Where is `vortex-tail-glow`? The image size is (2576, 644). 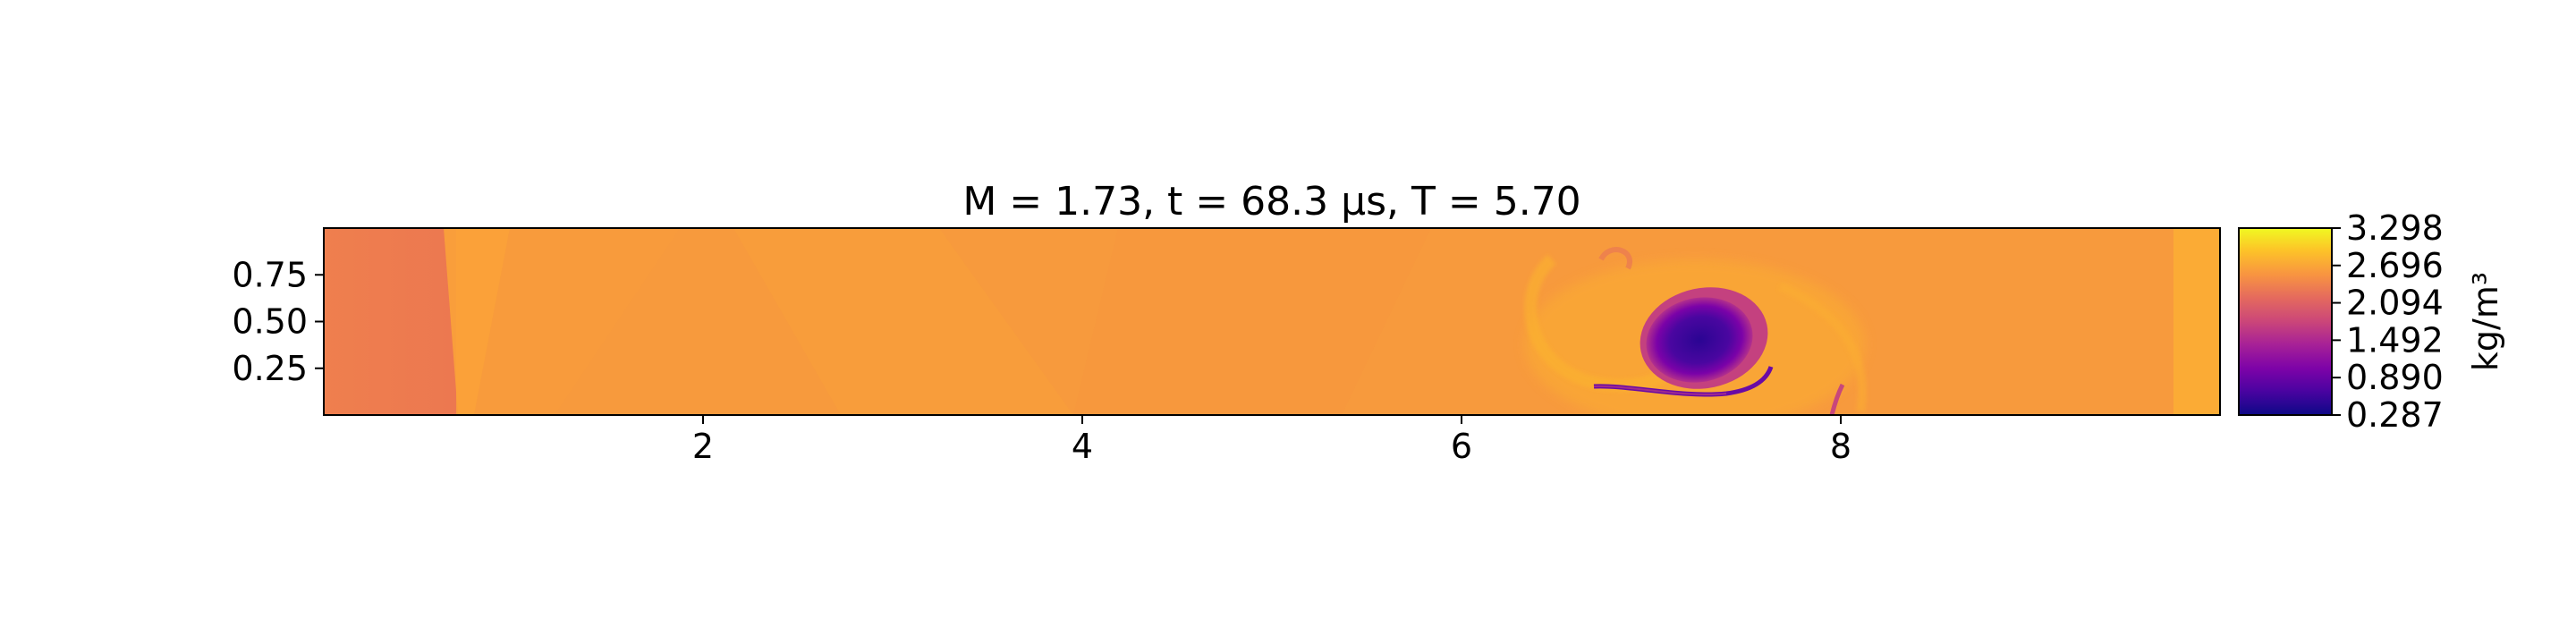
vortex-tail-glow is located at coordinates (1660, 390).